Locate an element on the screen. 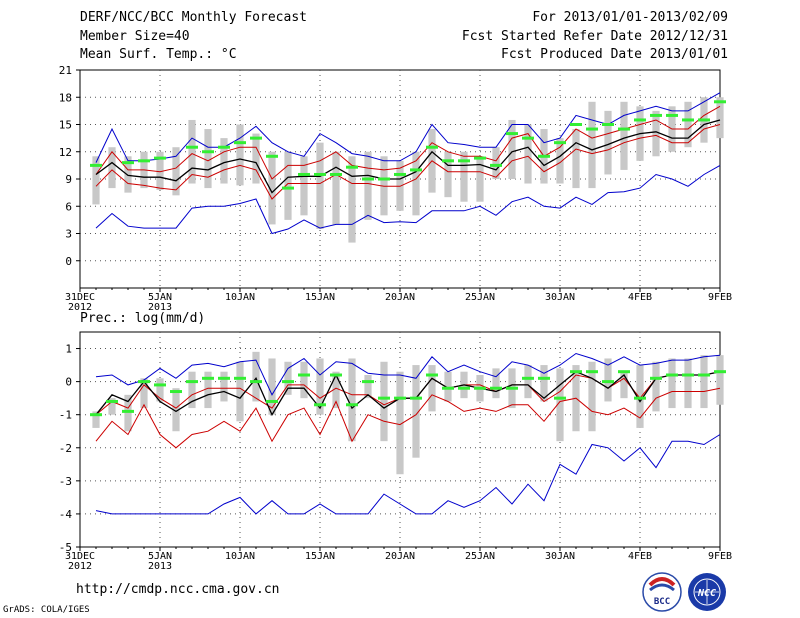  series-line-max is located at coordinates (408, 374).